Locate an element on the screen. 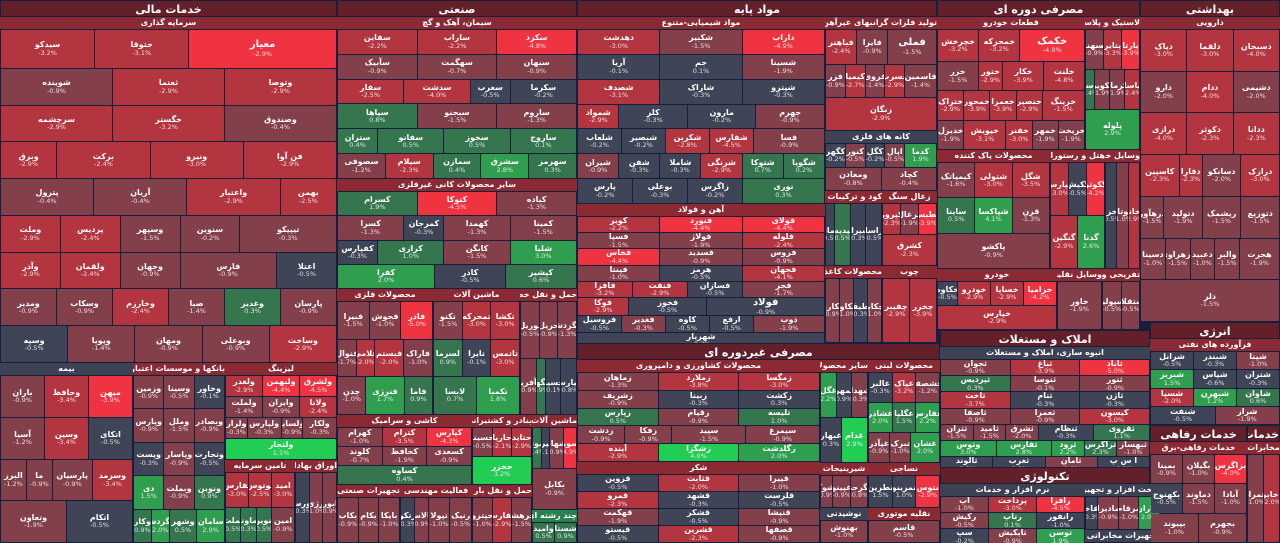 The height and width of the screenshot is (543, 1280). stock-tile: وزمین -0.9% is located at coordinates (149, 392).